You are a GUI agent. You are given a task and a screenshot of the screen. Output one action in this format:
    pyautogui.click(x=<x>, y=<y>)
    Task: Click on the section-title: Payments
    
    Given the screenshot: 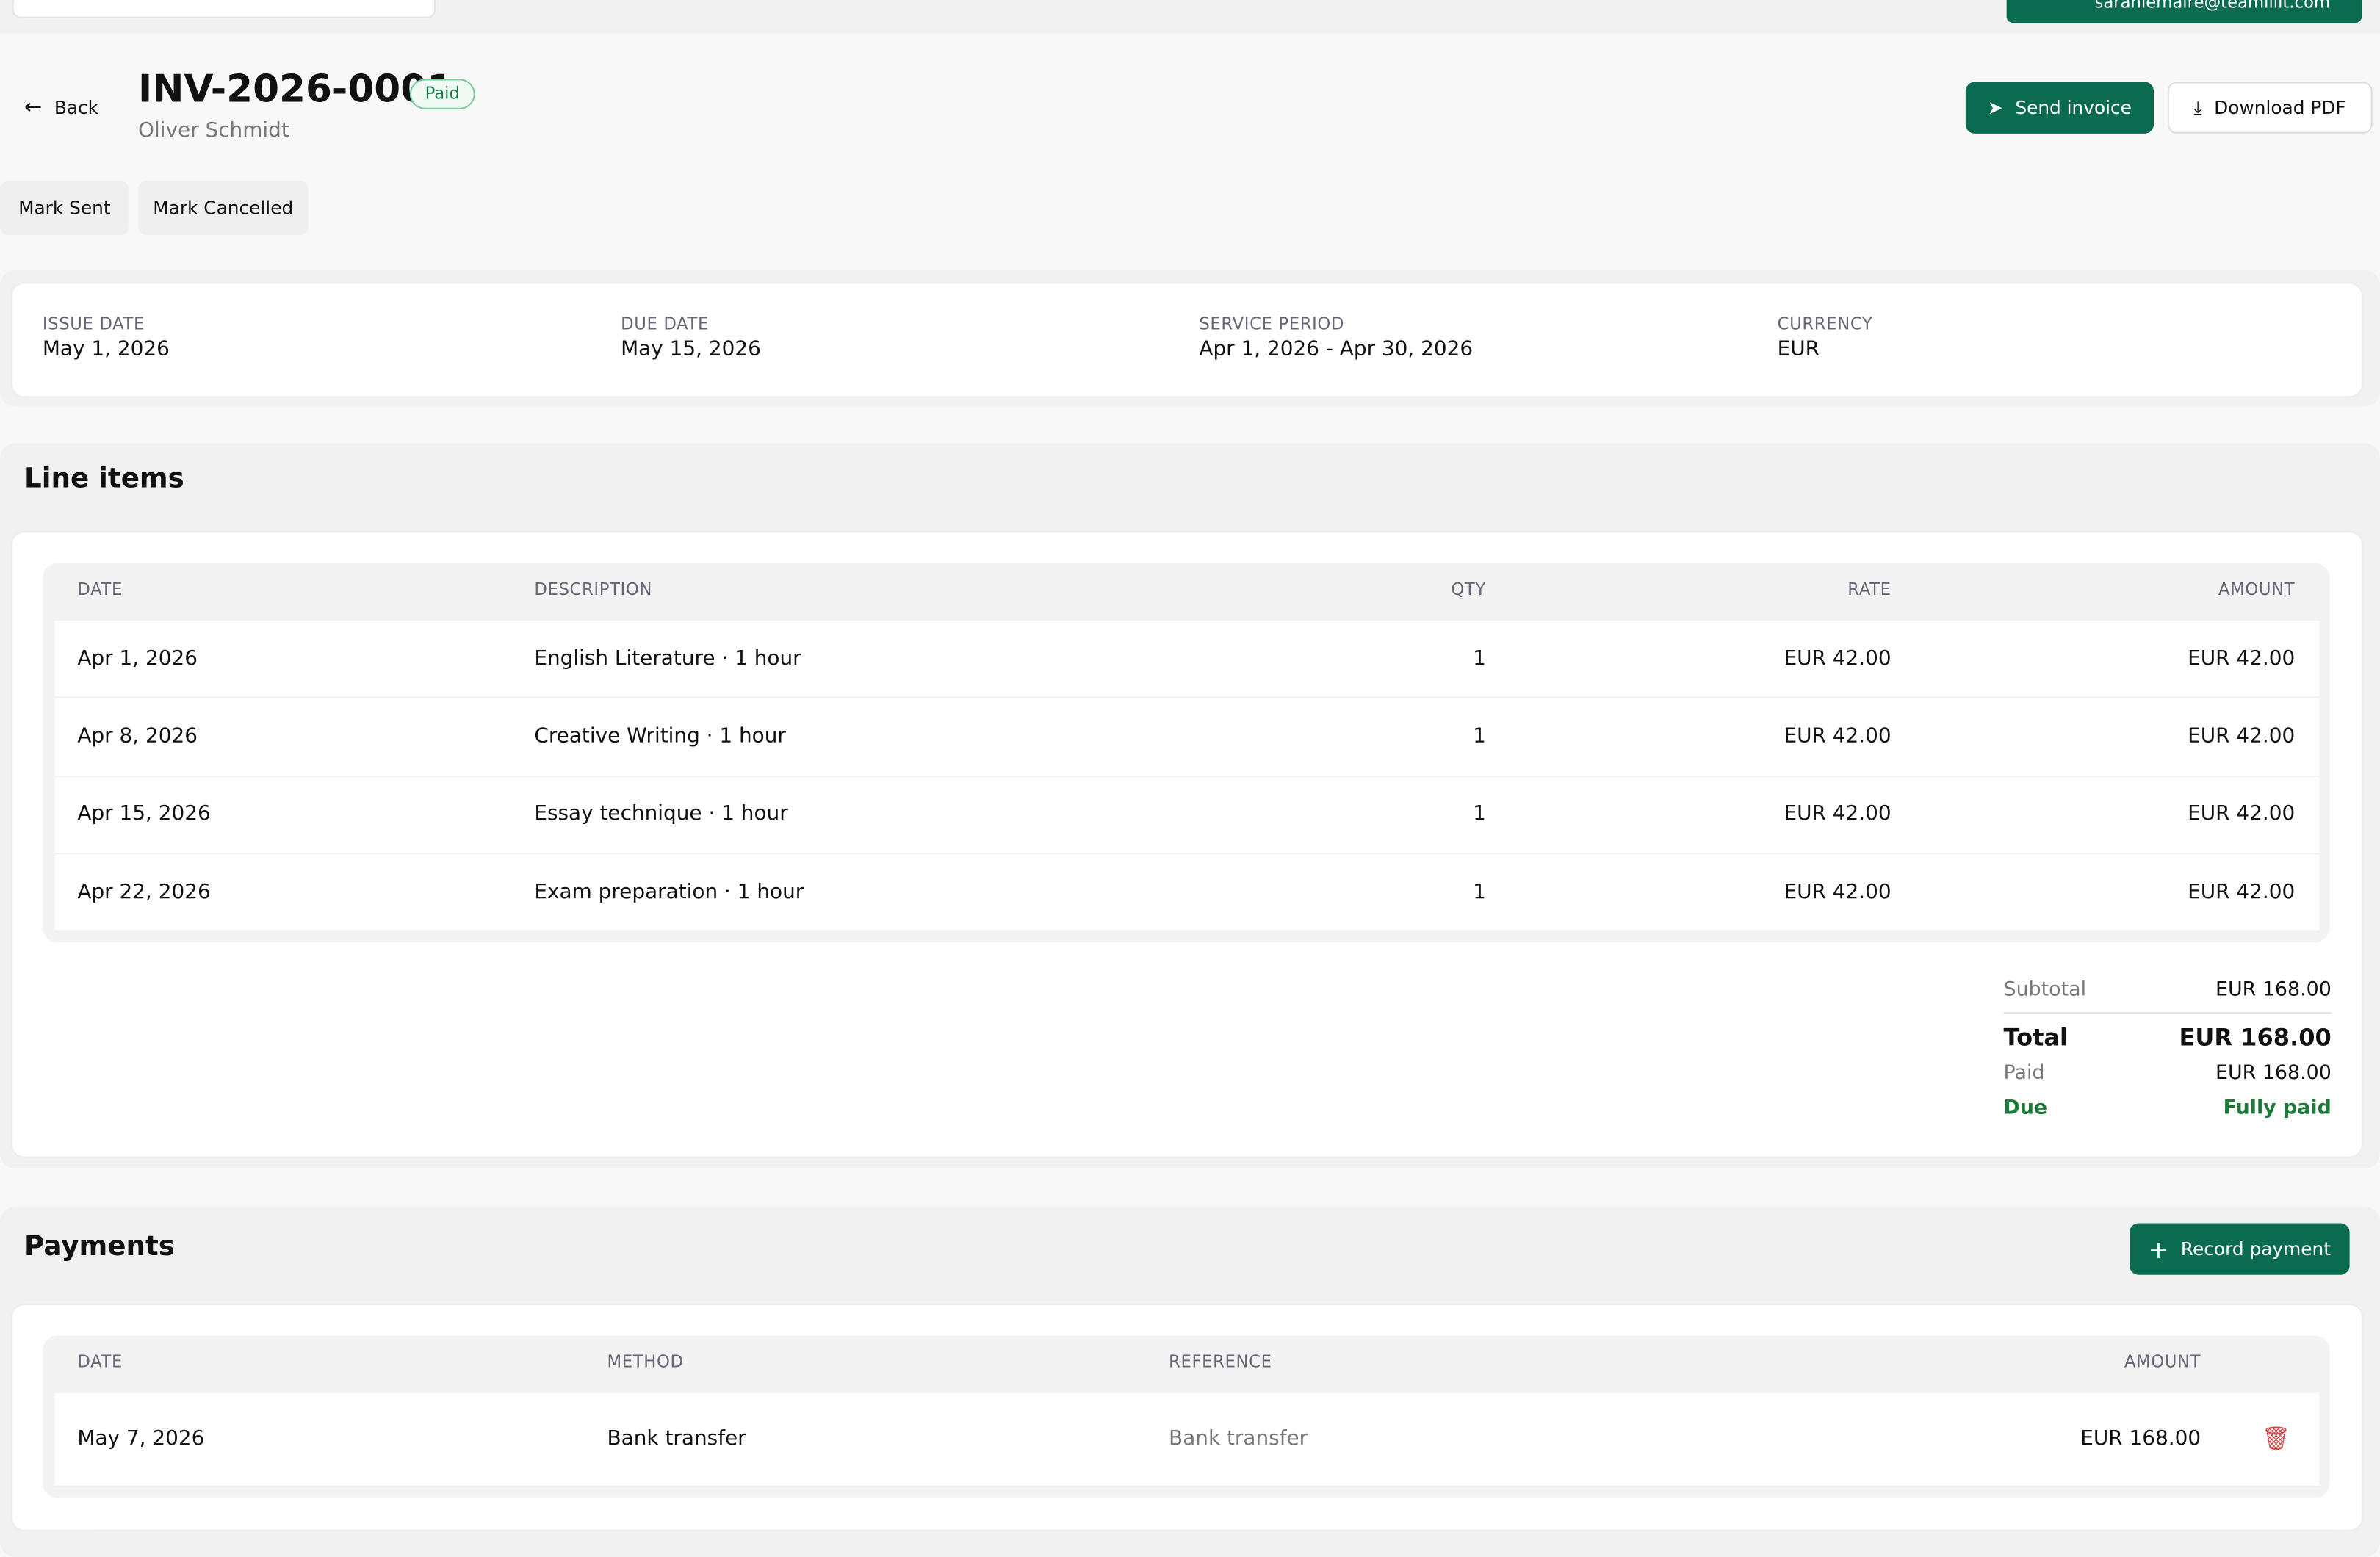 What is the action you would take?
    pyautogui.click(x=100, y=1247)
    